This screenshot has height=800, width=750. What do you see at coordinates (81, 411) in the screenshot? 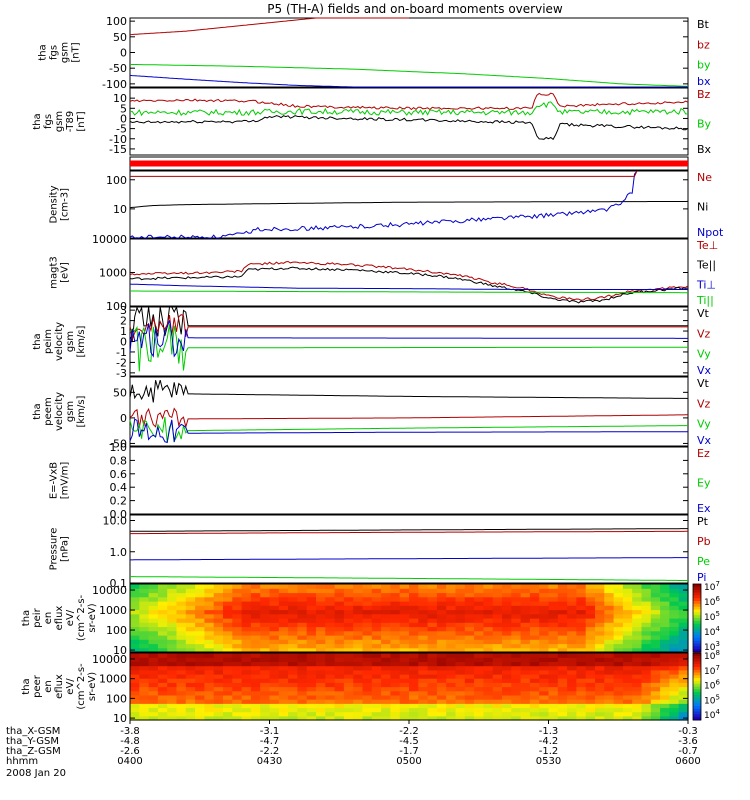
I see `y-axis-label: [km/s]` at bounding box center [81, 411].